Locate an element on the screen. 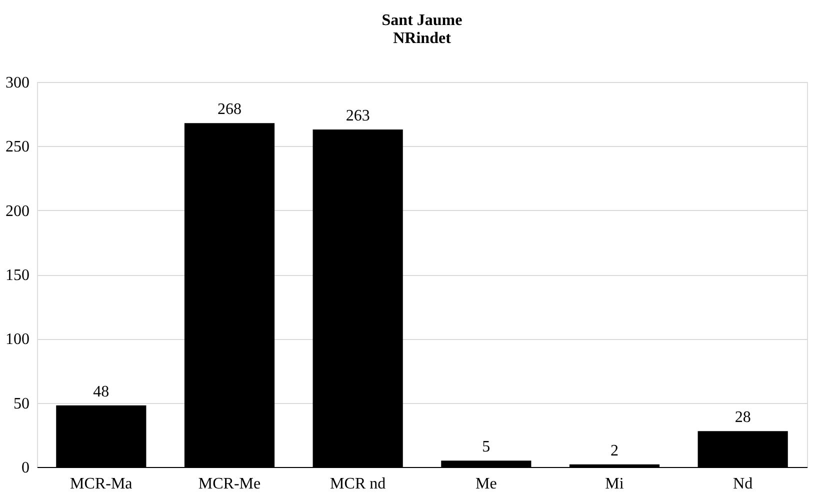 The width and height of the screenshot is (831, 499). data-label: 263 is located at coordinates (358, 115).